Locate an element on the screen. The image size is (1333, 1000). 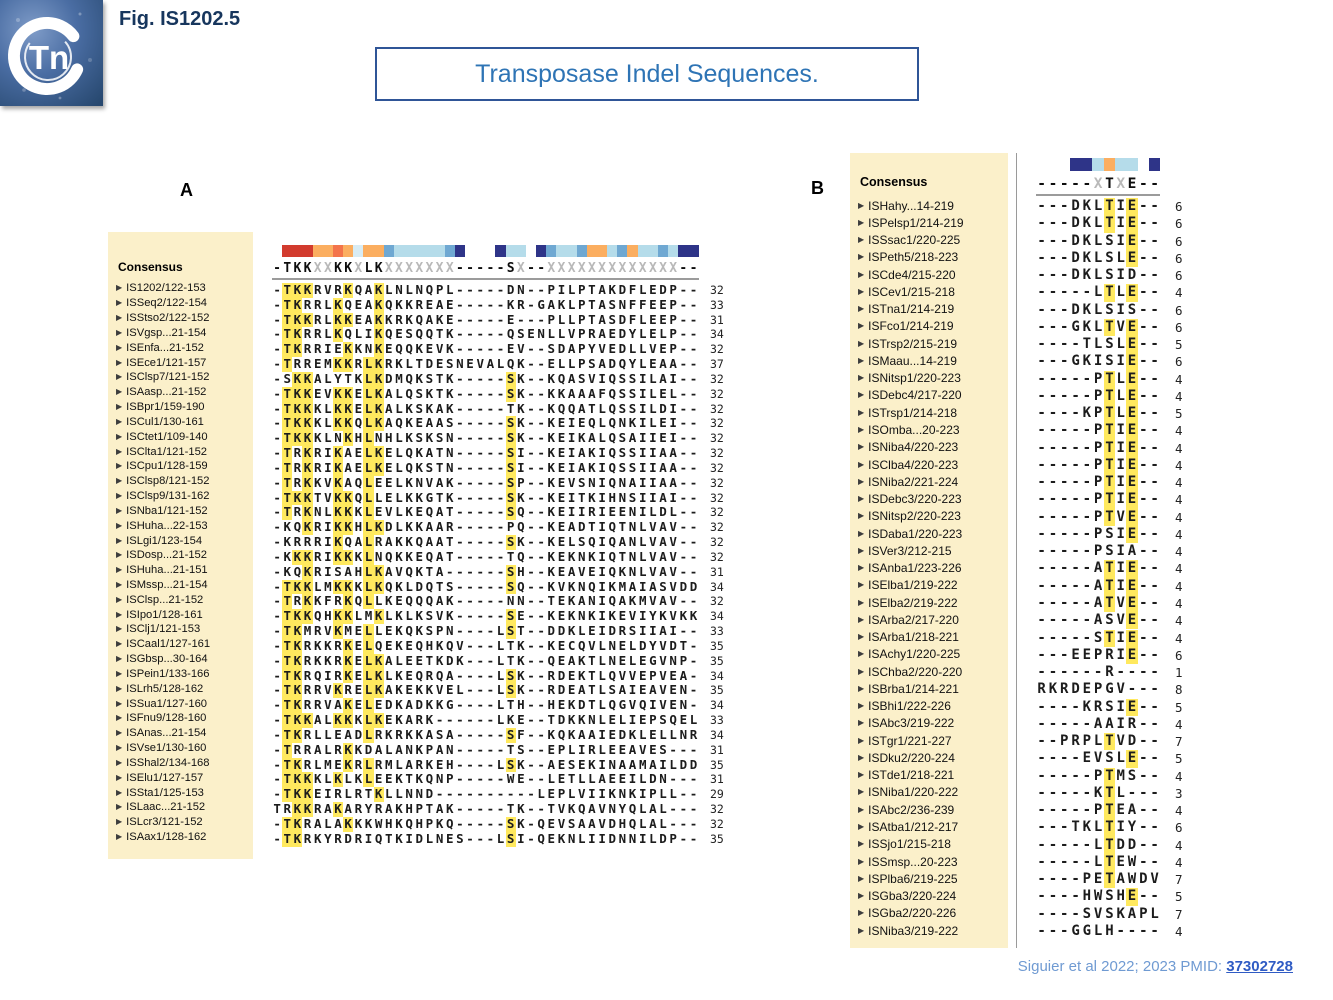
pmid-link: 37302728 is located at coordinates (1259, 966).